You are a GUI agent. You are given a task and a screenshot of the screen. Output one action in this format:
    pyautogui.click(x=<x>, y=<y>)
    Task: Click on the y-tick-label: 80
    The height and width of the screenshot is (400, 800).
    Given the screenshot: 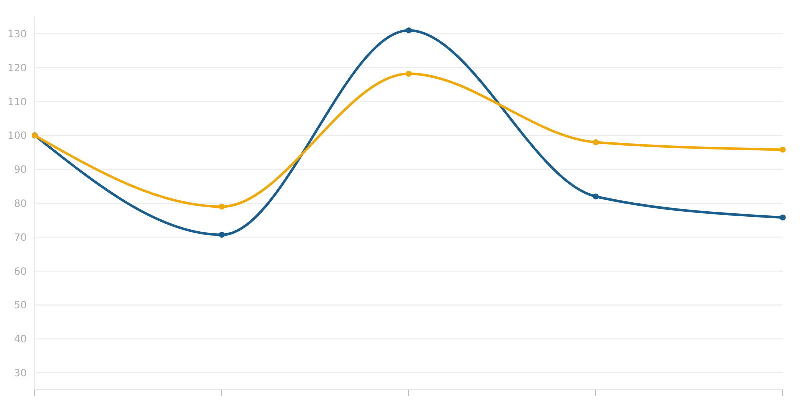 What is the action you would take?
    pyautogui.click(x=20, y=204)
    